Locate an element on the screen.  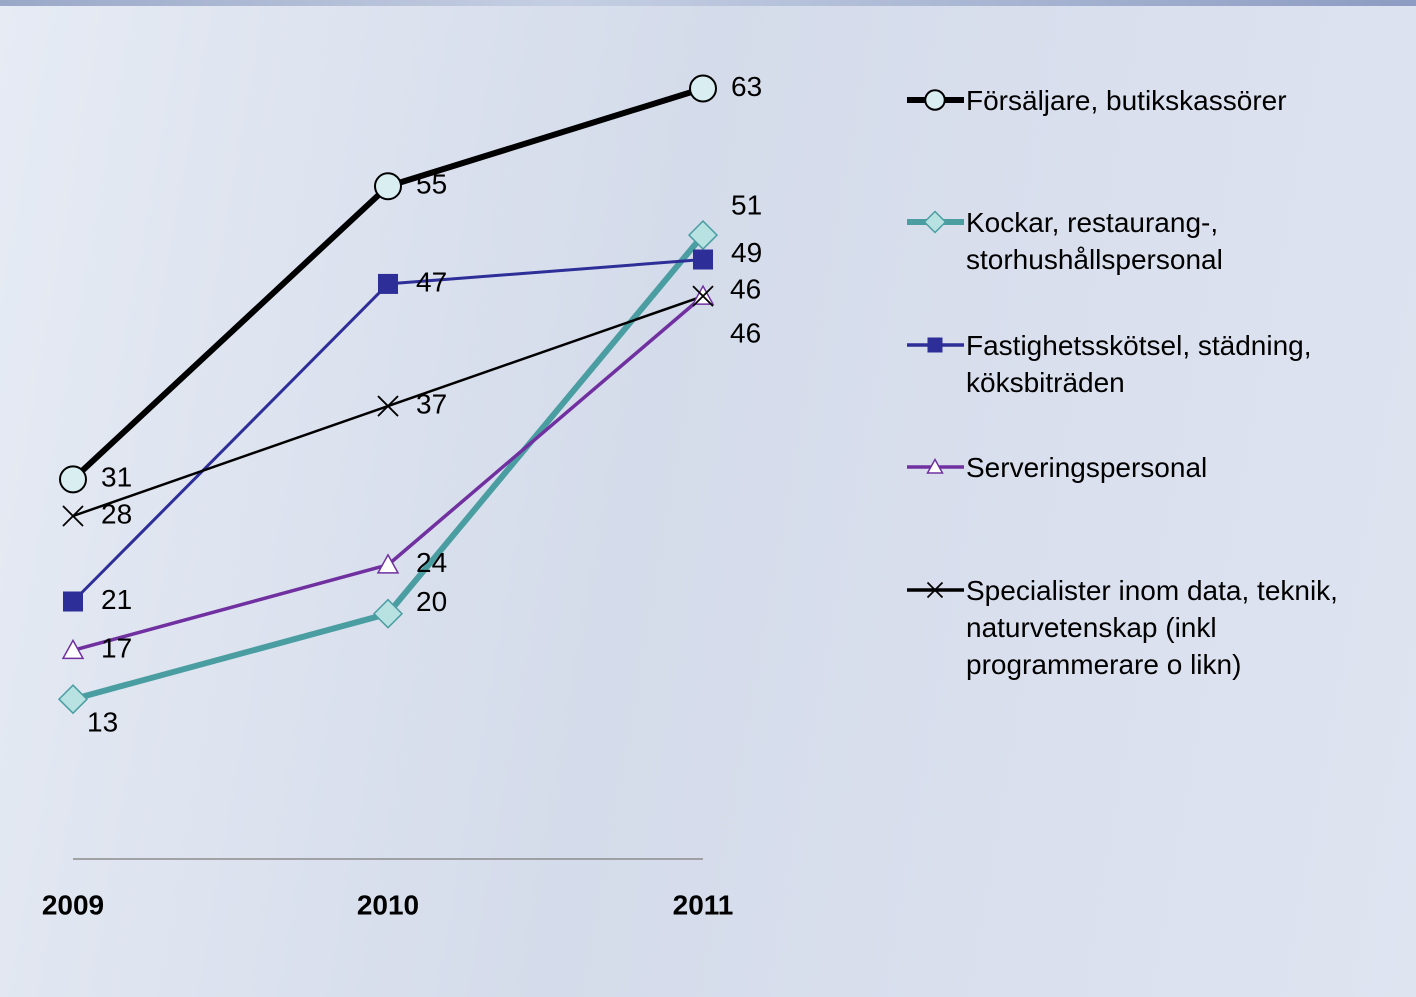
data-label: 55 is located at coordinates (431, 184).